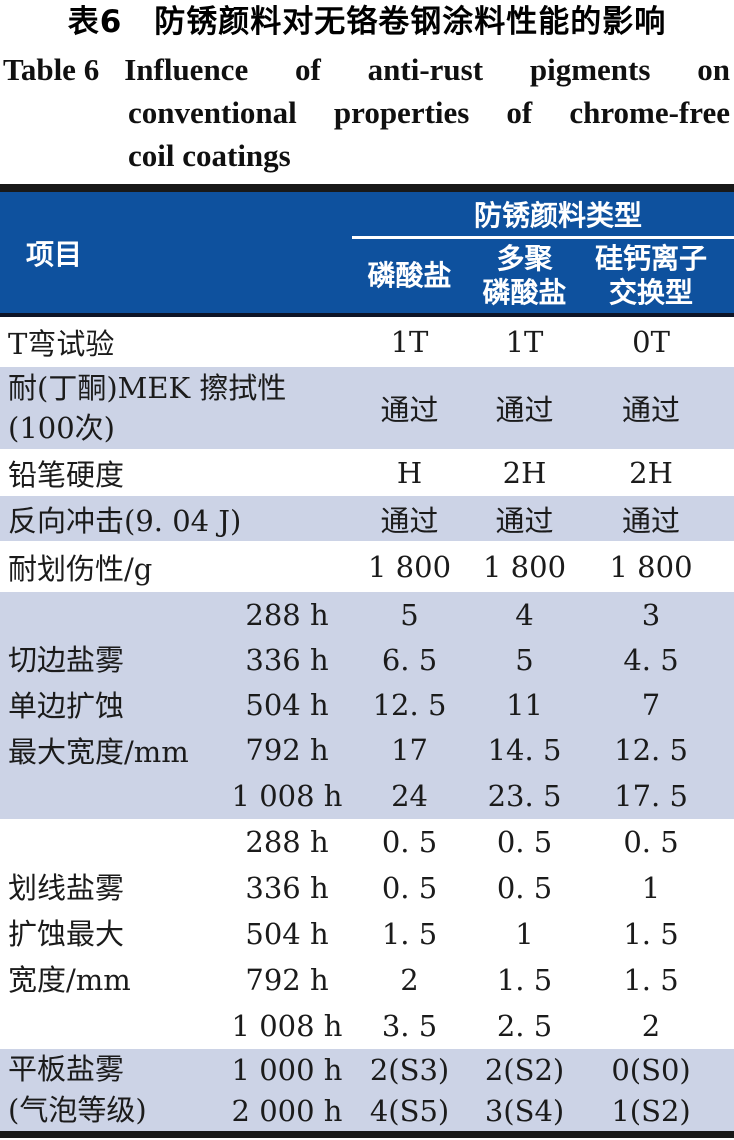  What do you see at coordinates (409, 472) in the screenshot?
I see `value-cell: H` at bounding box center [409, 472].